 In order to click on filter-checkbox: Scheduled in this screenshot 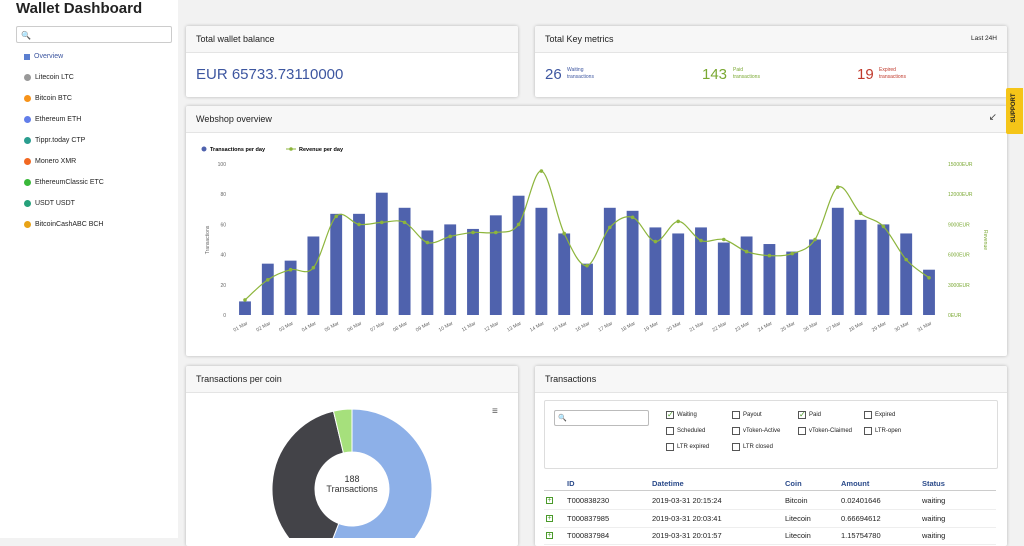, I will do `click(685, 431)`.